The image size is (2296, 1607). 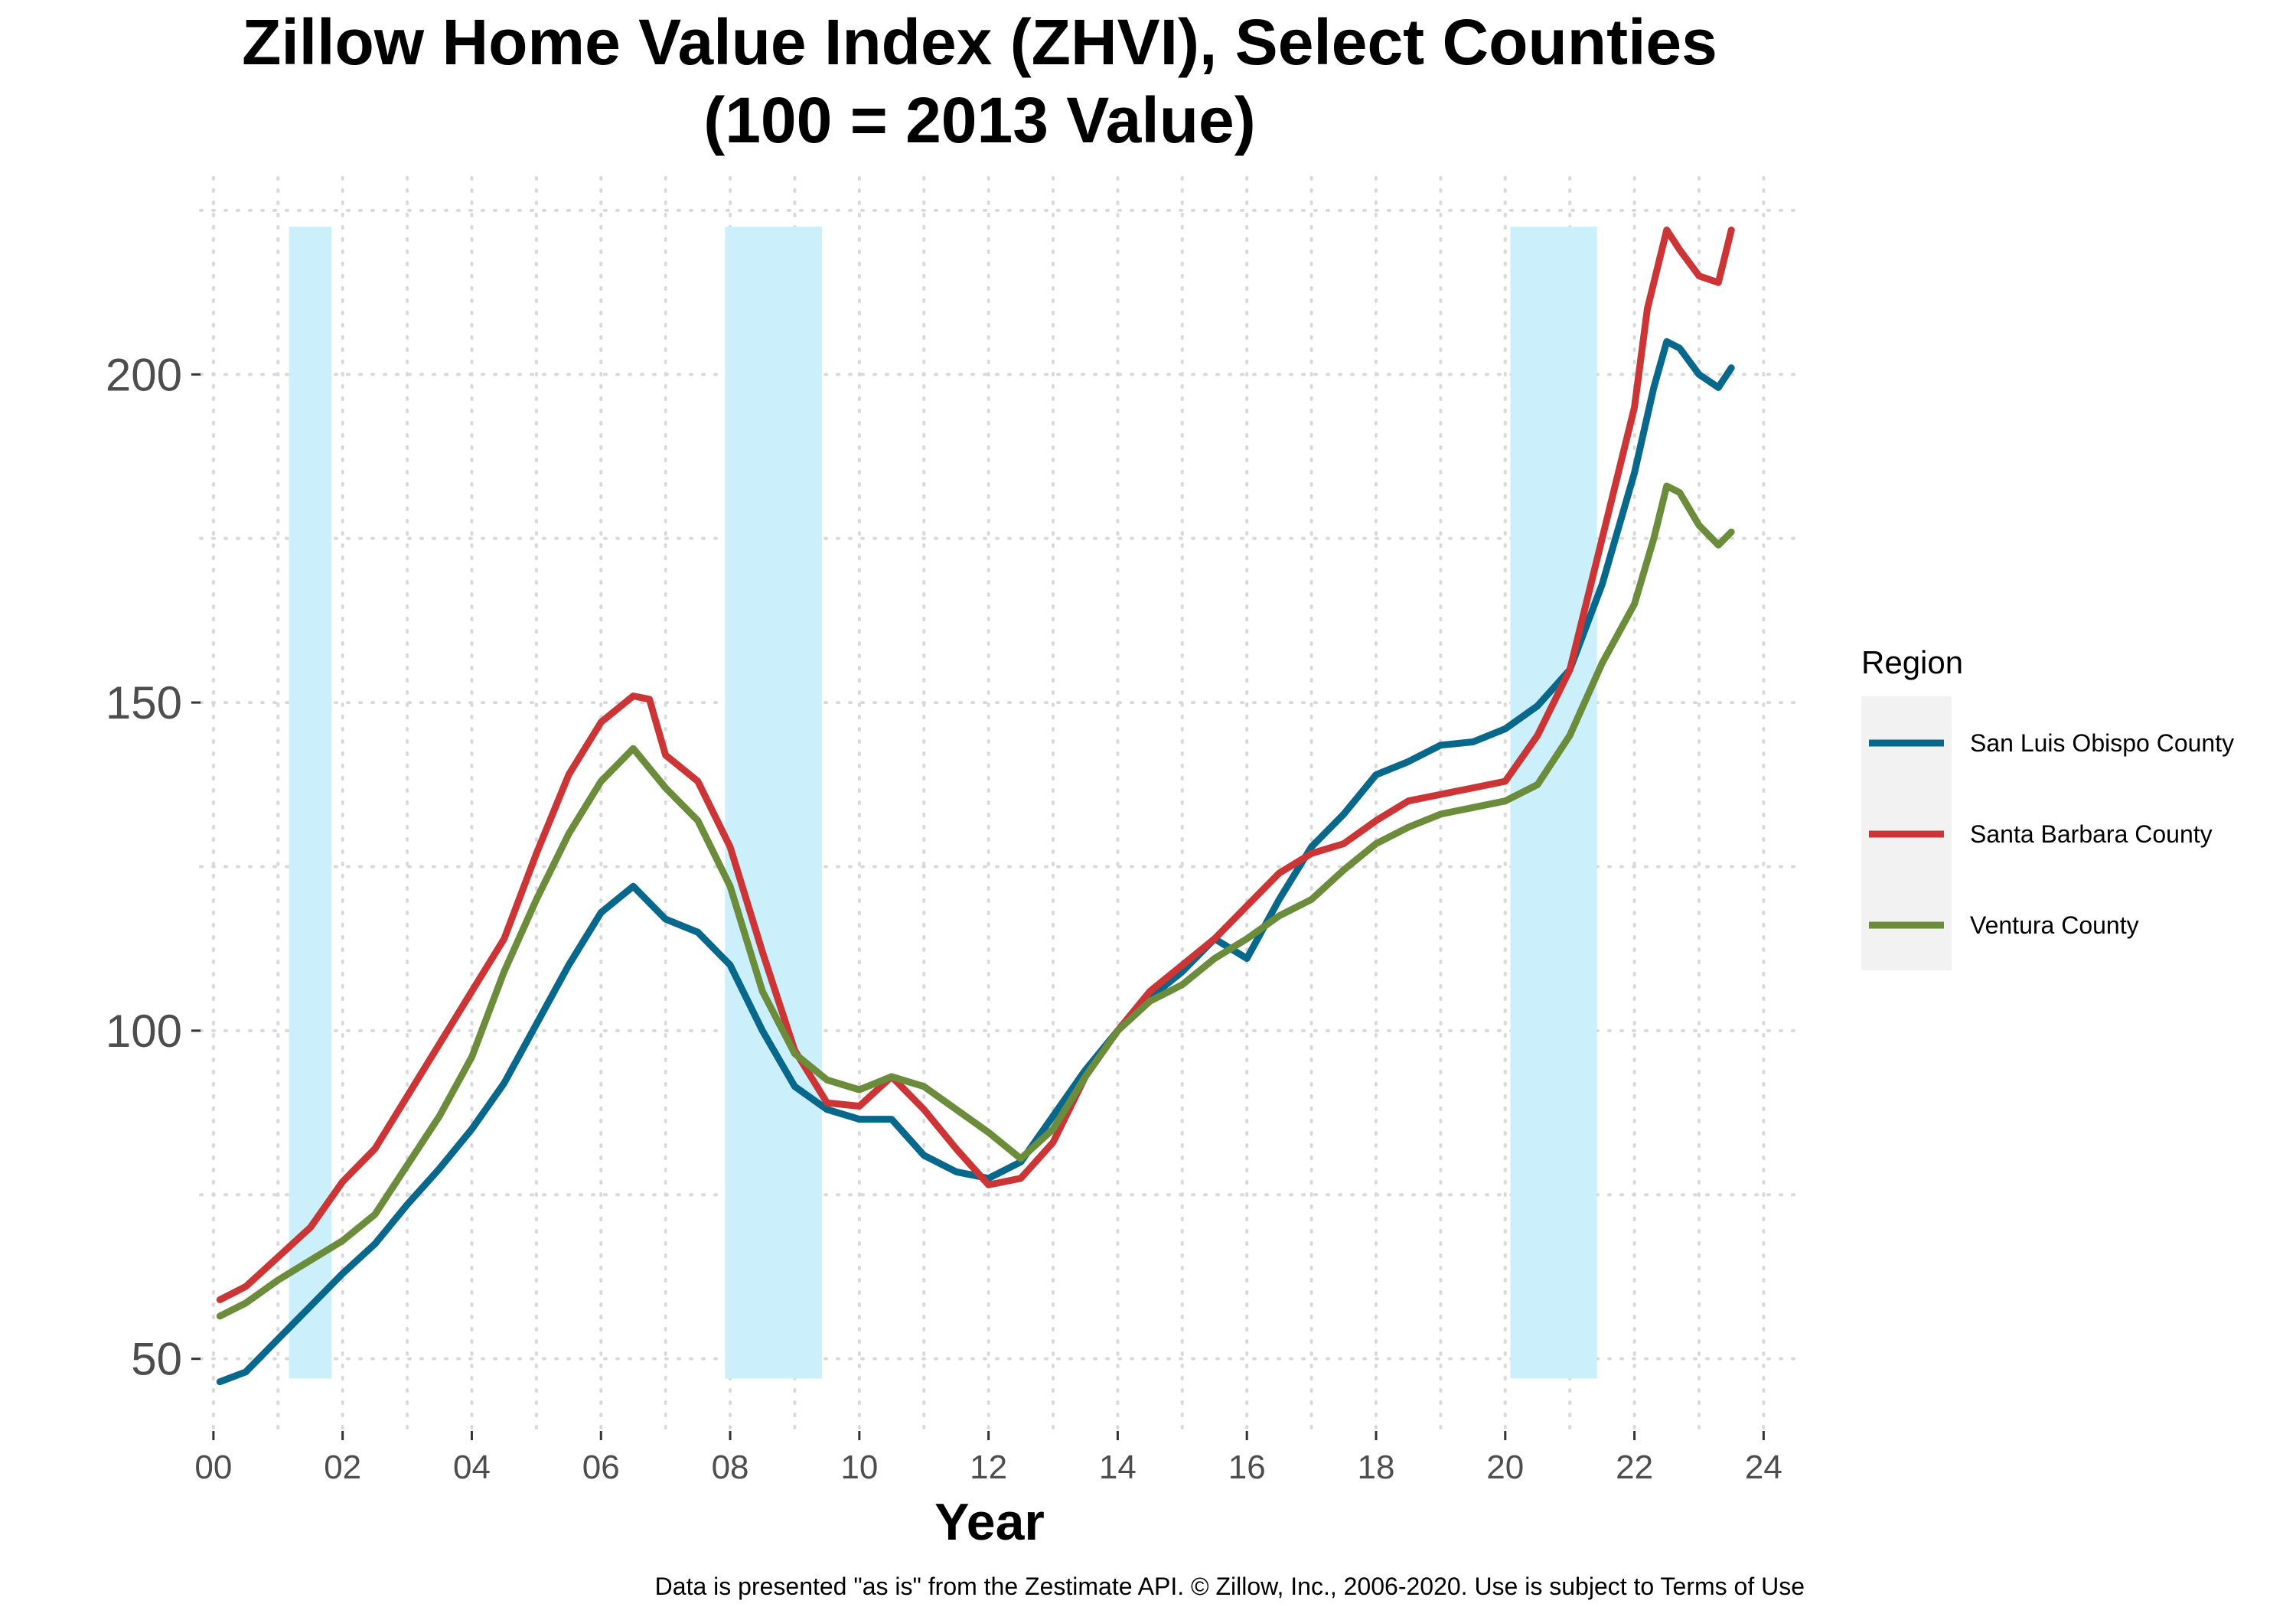 I want to click on x-tick-label: 24, so click(x=1763, y=1467).